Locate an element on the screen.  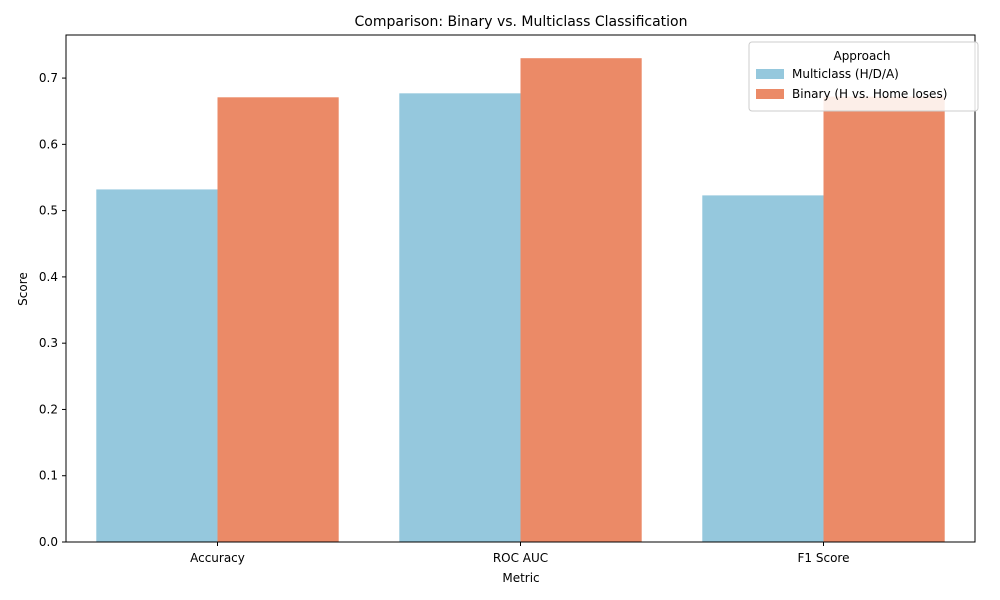
legend-label-binary: Binary (H vs. Home loses) is located at coordinates (869, 94).